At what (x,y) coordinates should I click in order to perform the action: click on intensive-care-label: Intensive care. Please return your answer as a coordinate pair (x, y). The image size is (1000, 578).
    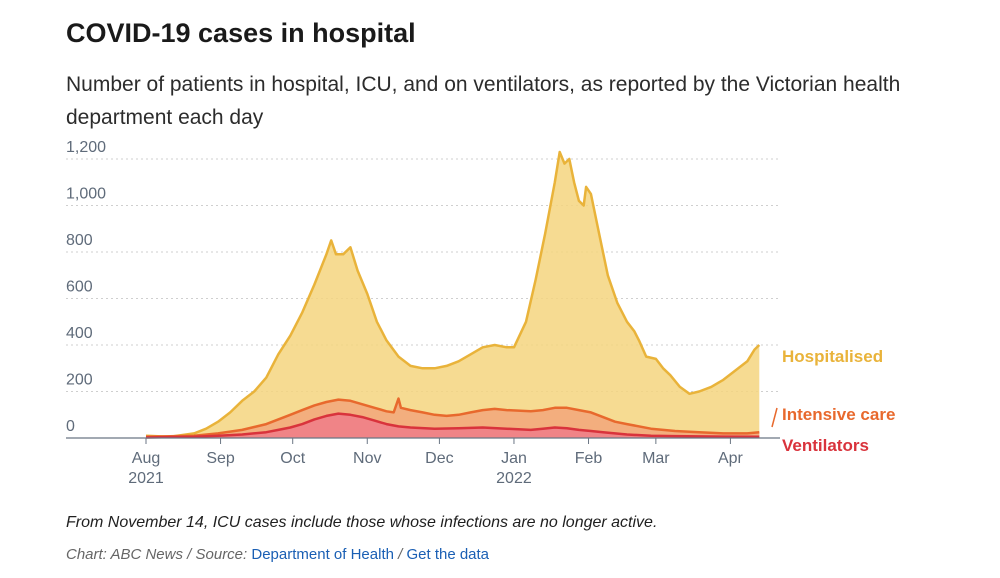
    Looking at the image, I should click on (838, 414).